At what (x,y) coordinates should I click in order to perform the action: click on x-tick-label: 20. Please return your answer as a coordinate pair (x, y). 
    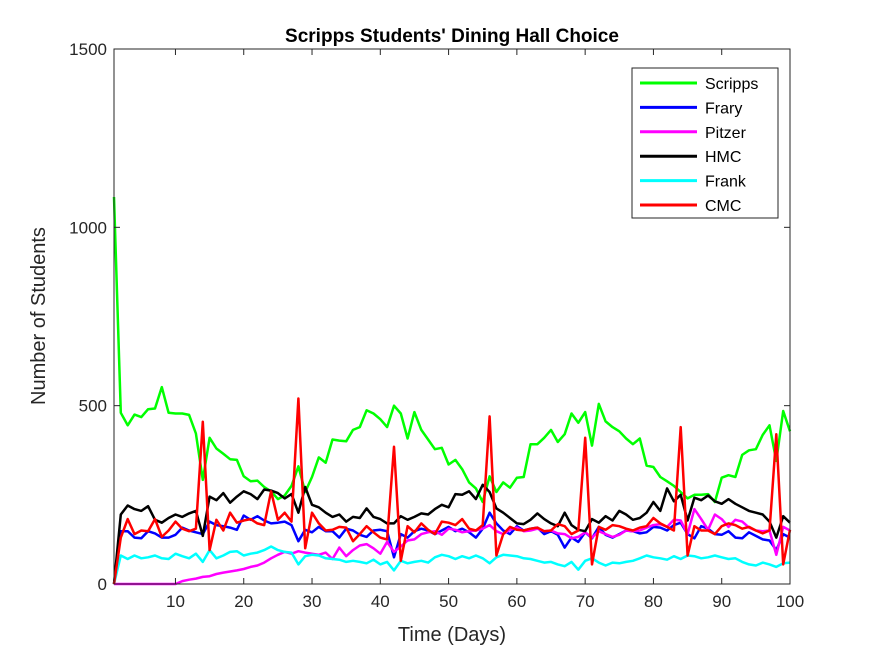
    Looking at the image, I should click on (243, 601).